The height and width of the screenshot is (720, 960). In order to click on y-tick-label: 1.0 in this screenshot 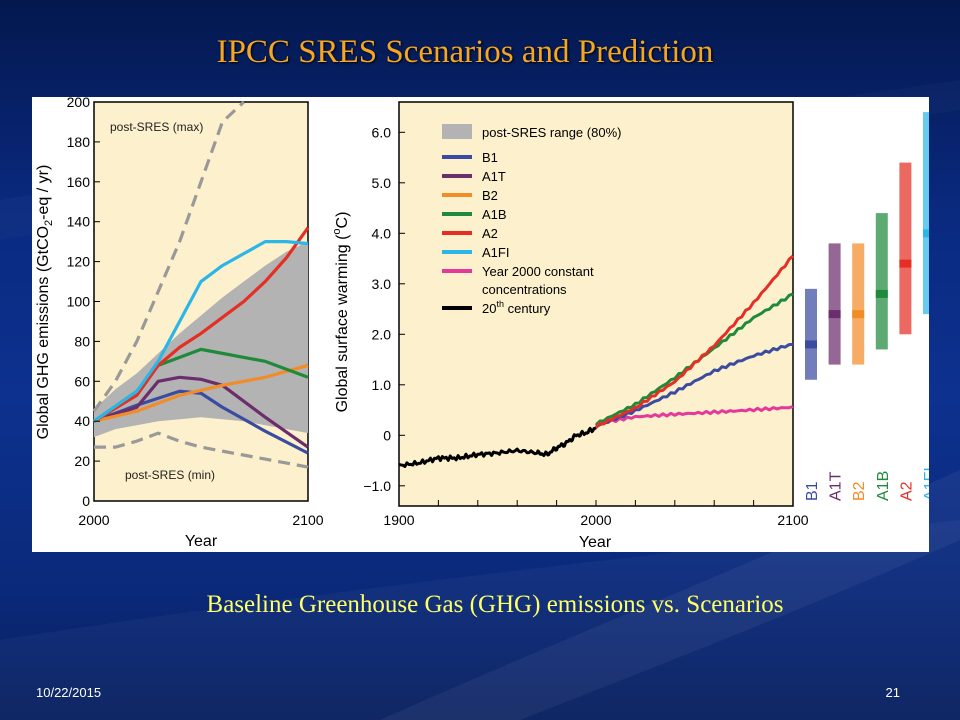, I will do `click(382, 385)`.